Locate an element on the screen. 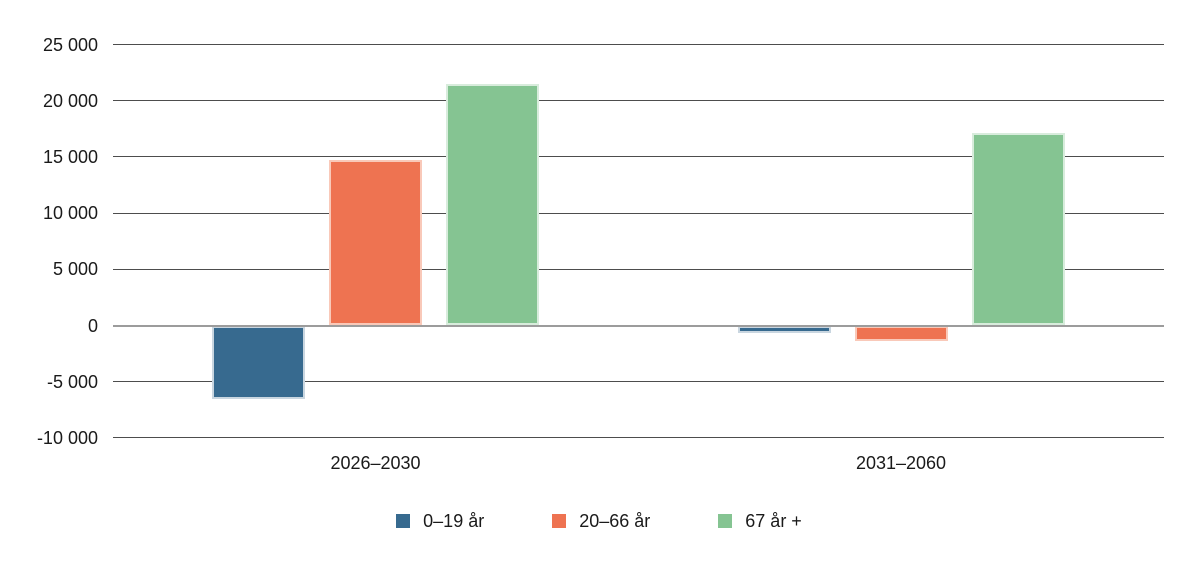  legend-item: 0–19 år is located at coordinates (440, 521).